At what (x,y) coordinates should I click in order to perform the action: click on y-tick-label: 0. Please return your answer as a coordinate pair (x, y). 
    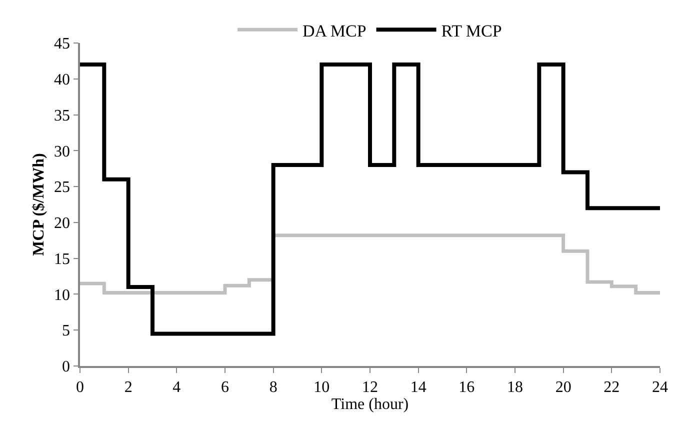
    Looking at the image, I should click on (66, 367).